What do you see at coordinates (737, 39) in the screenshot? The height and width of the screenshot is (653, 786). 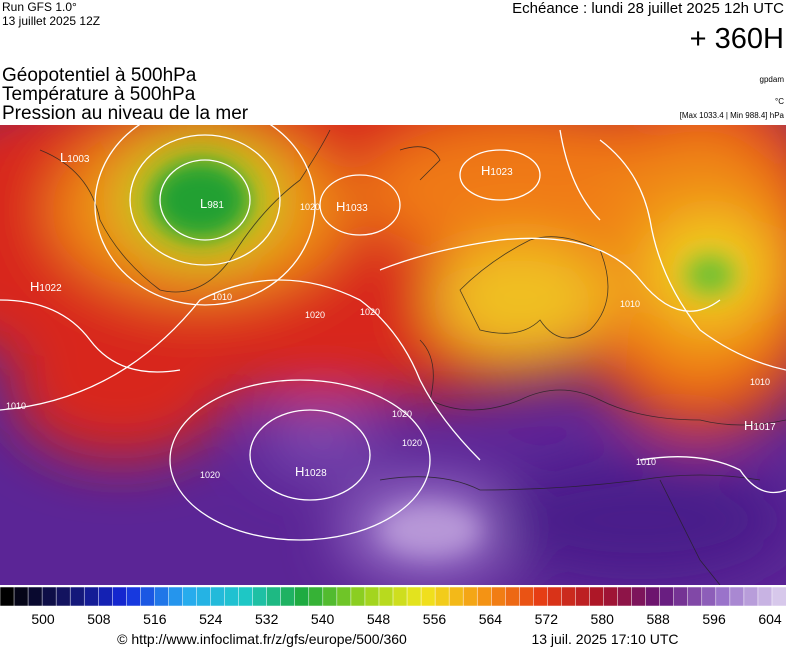 I see `lead-time: + 360H` at bounding box center [737, 39].